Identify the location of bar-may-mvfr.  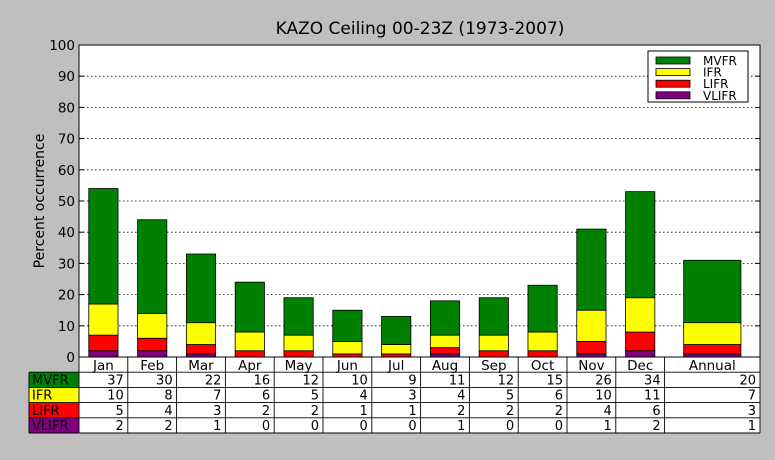
(298, 316).